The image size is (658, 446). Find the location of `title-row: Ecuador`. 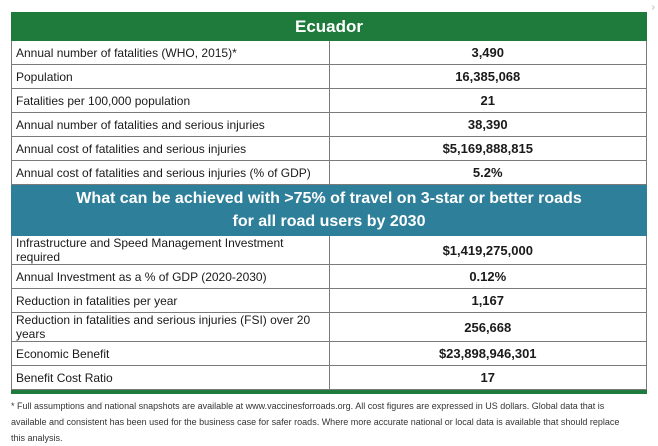

title-row: Ecuador is located at coordinates (329, 26).